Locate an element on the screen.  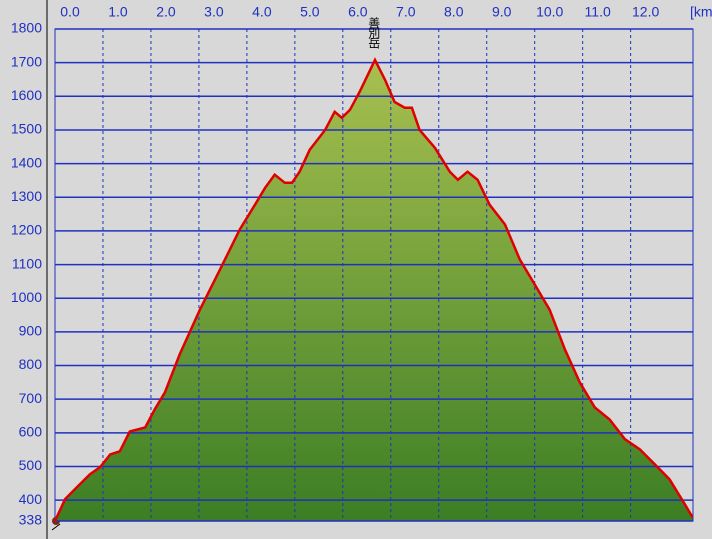
y-tick-label: 338 is located at coordinates (31, 520).